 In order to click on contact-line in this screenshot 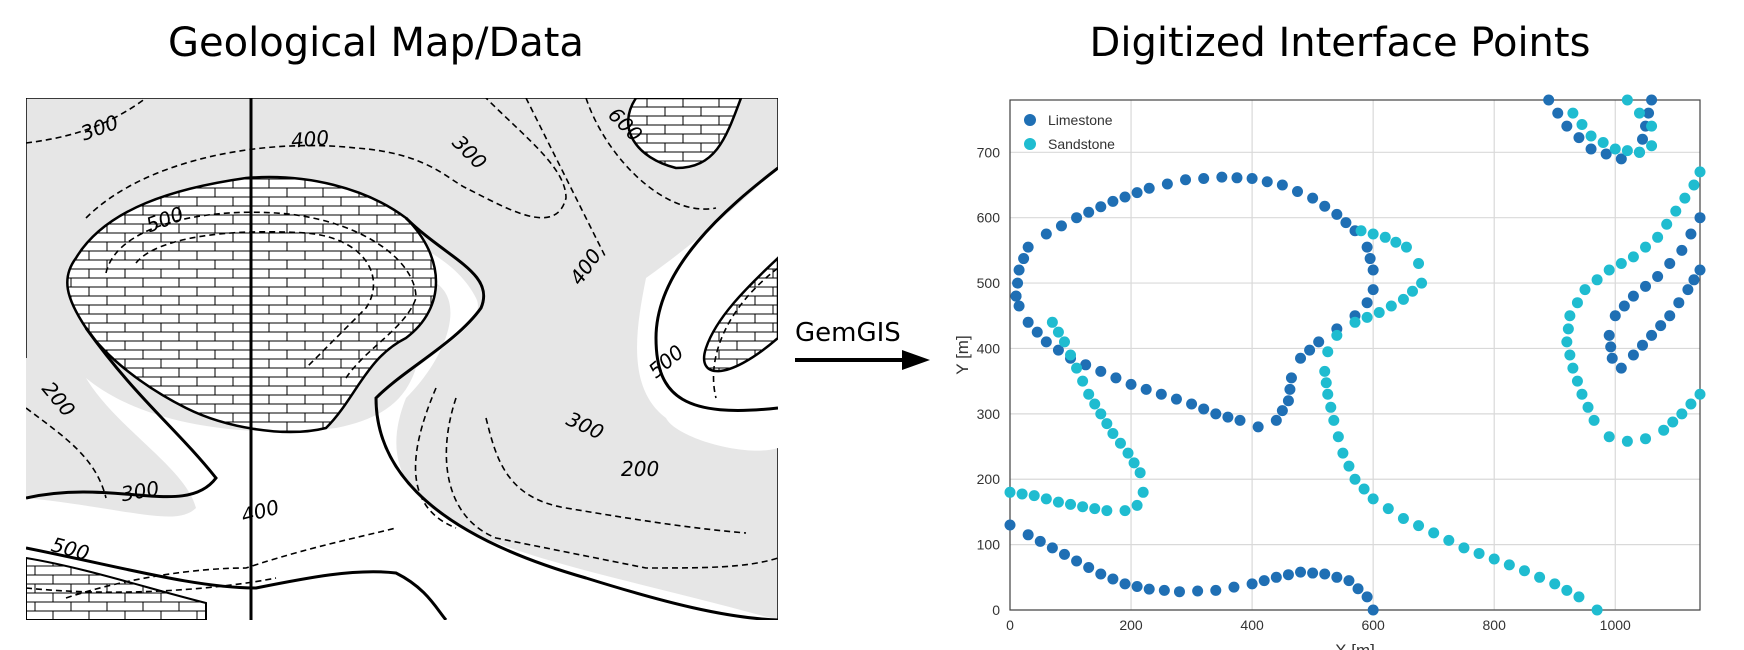, I will do `click(576, 418)`.